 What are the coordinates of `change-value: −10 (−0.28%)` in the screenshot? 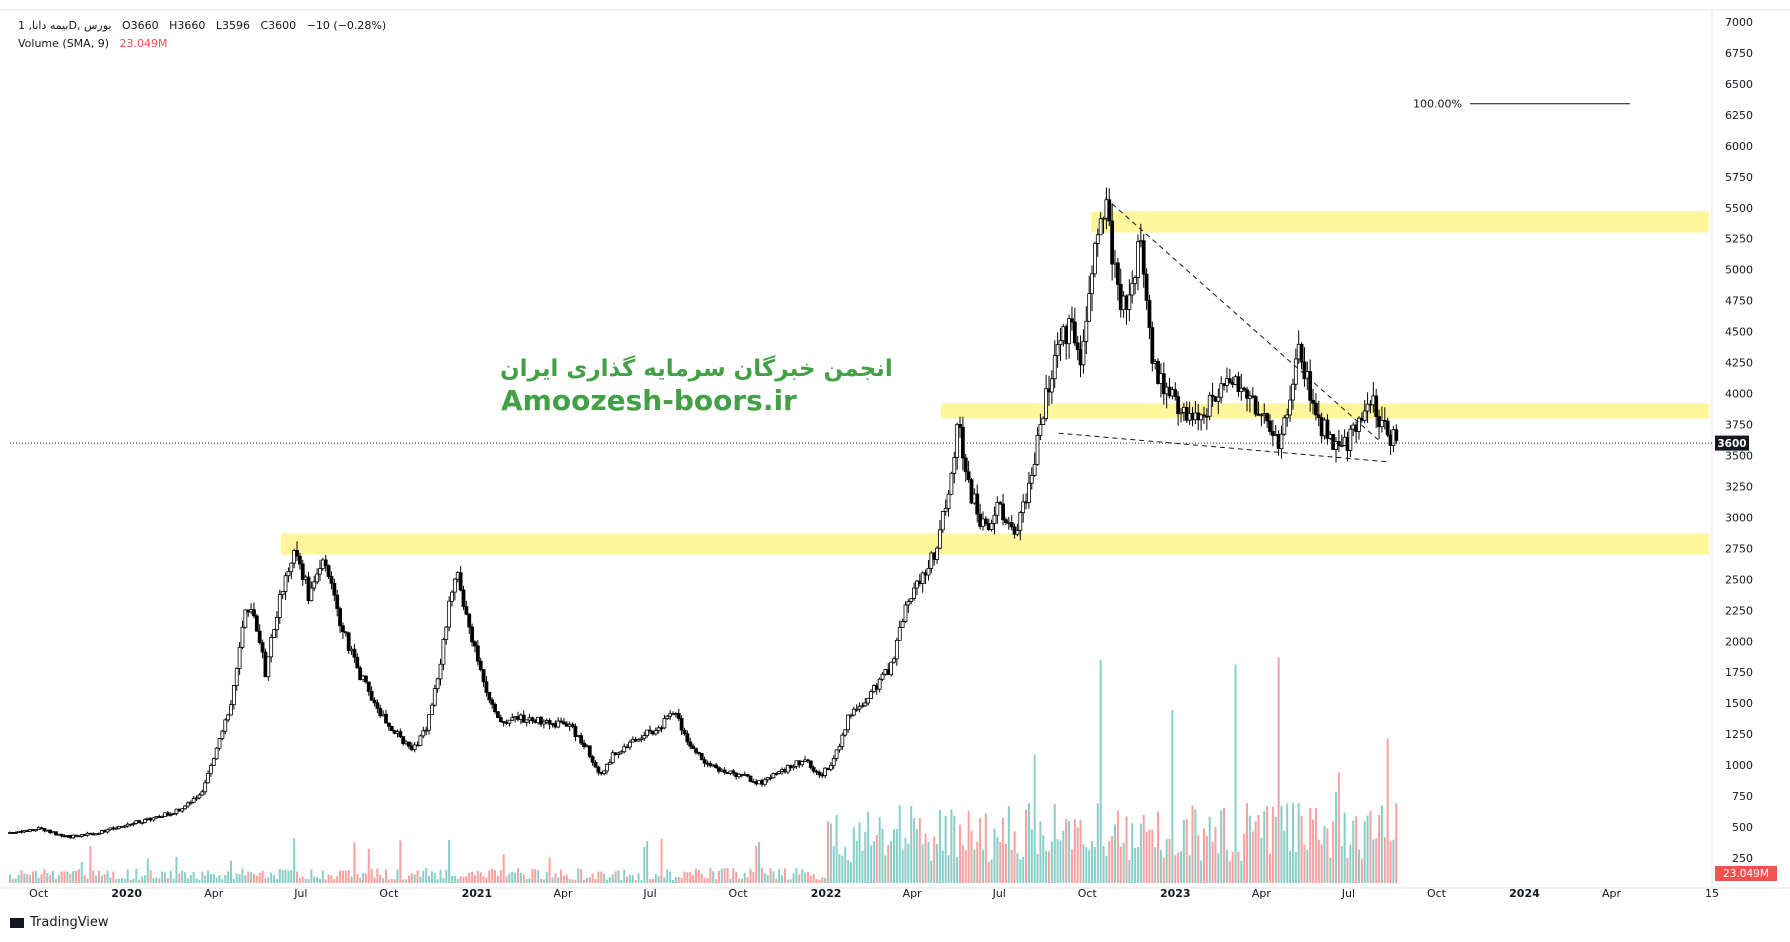 It's located at (346, 25).